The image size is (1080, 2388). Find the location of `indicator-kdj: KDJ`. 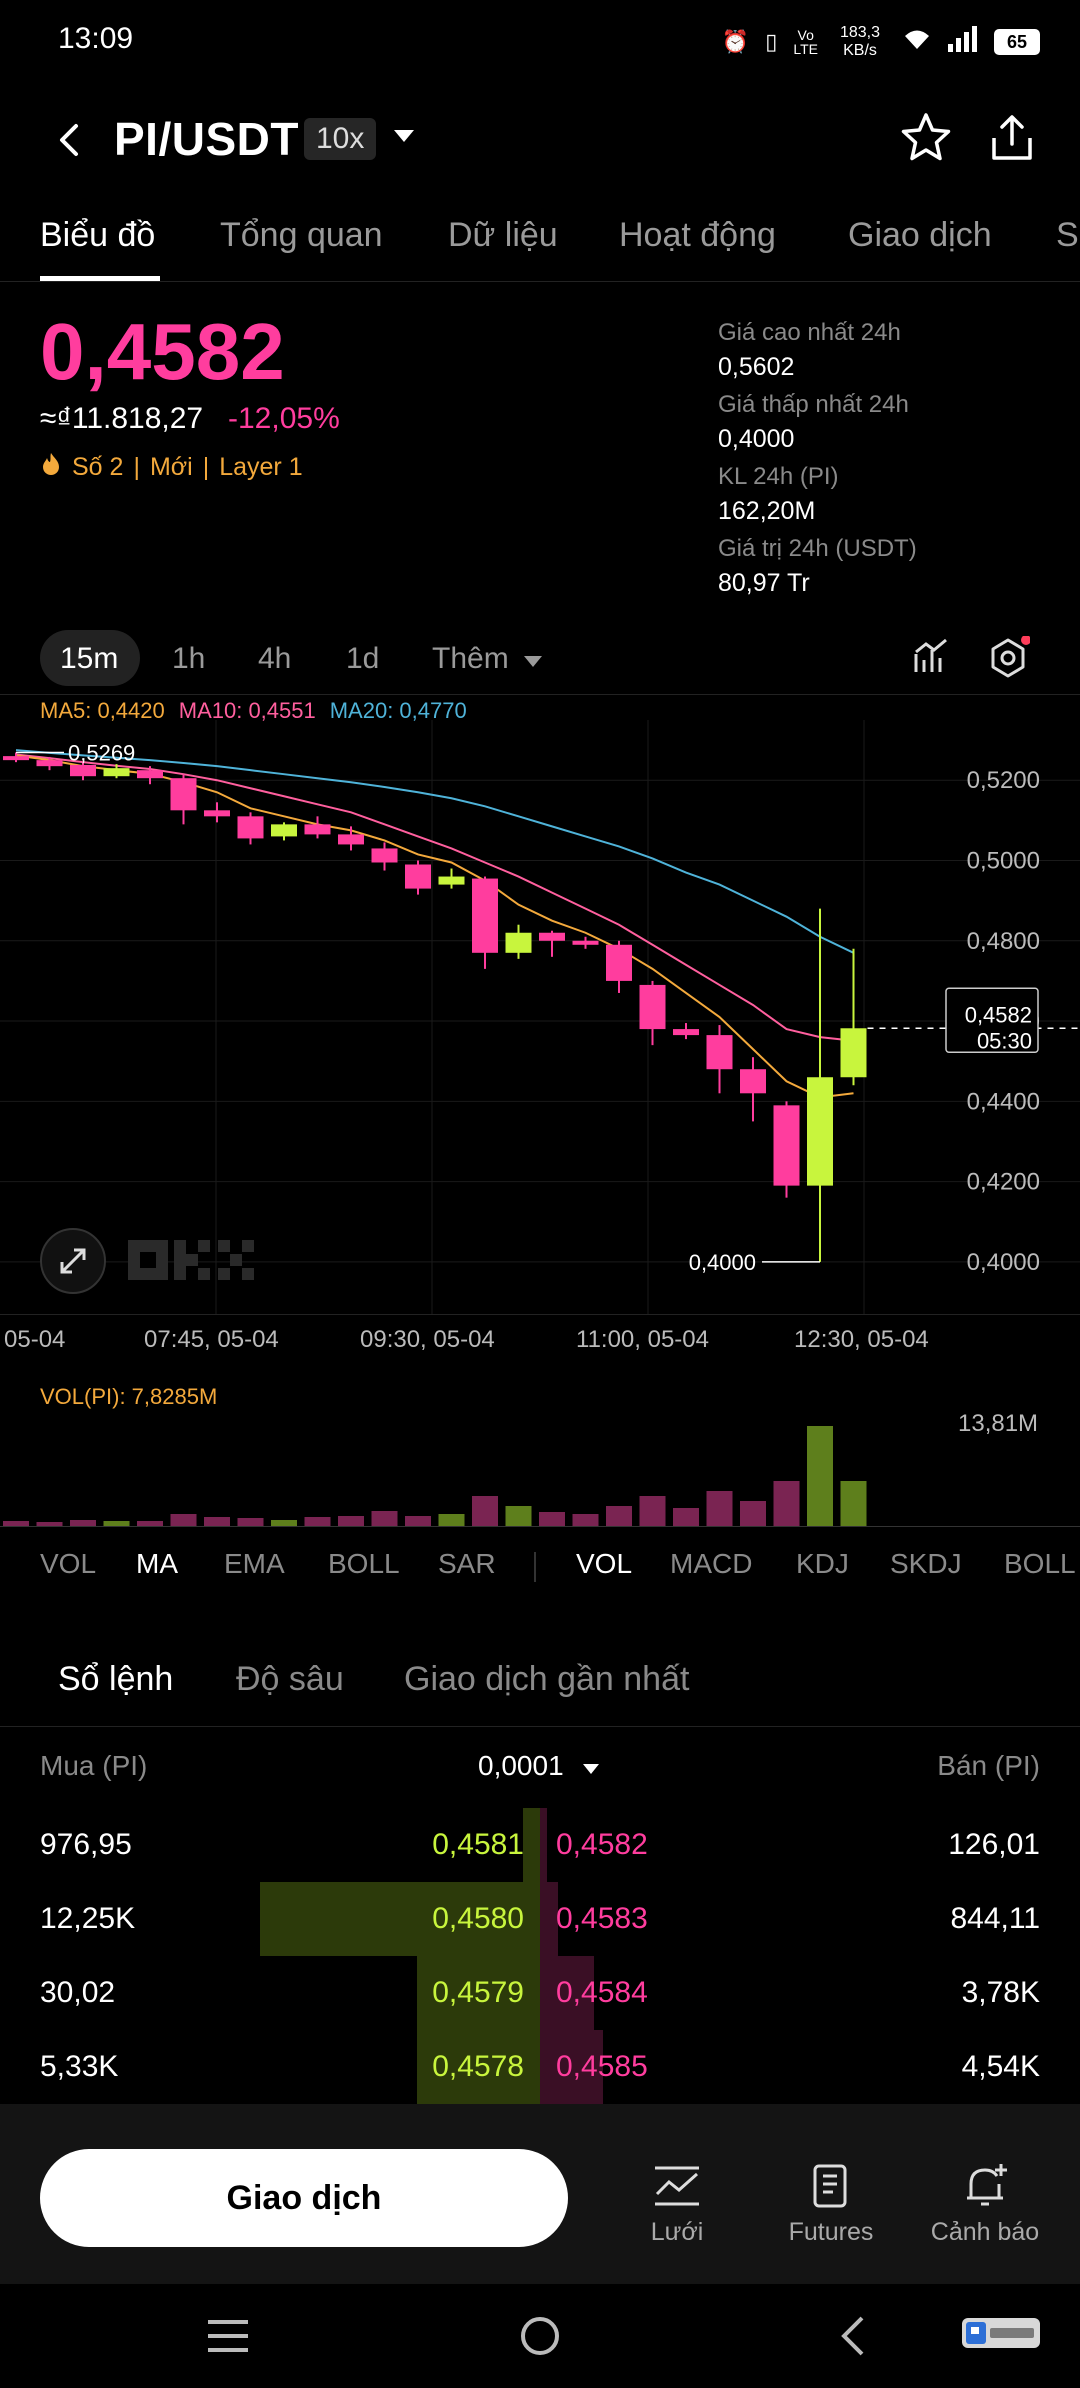

indicator-kdj: KDJ is located at coordinates (822, 1563).